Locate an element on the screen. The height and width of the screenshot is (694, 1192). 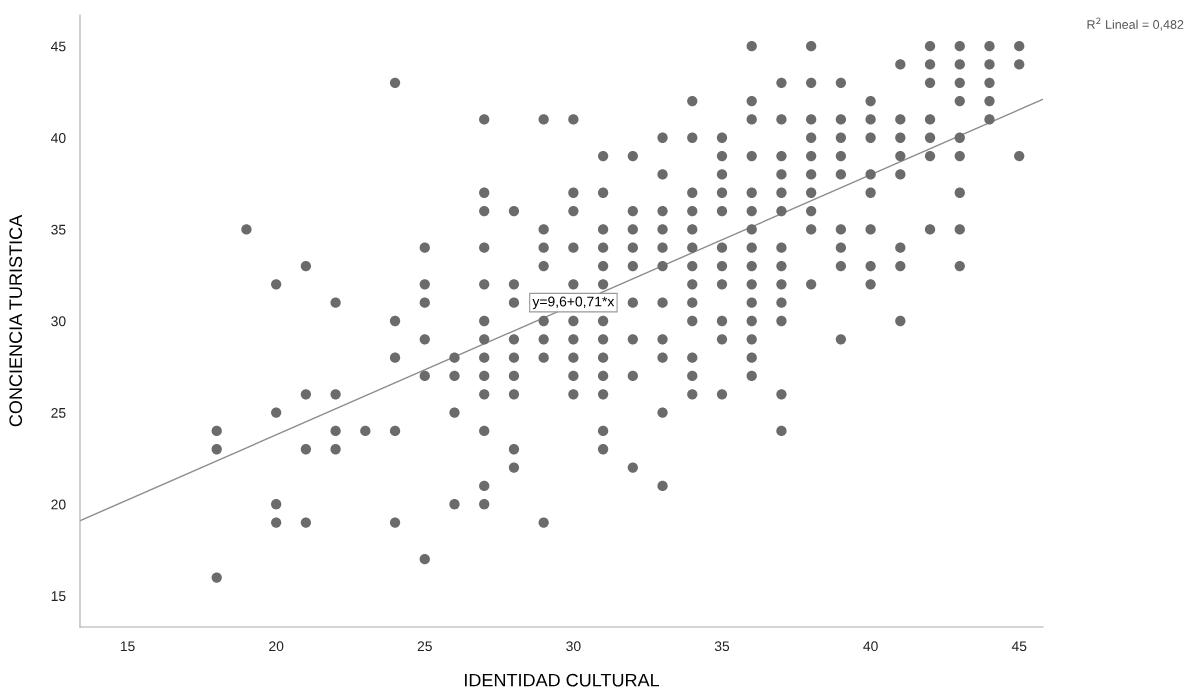
x-tick-label: 20 is located at coordinates (276, 646).